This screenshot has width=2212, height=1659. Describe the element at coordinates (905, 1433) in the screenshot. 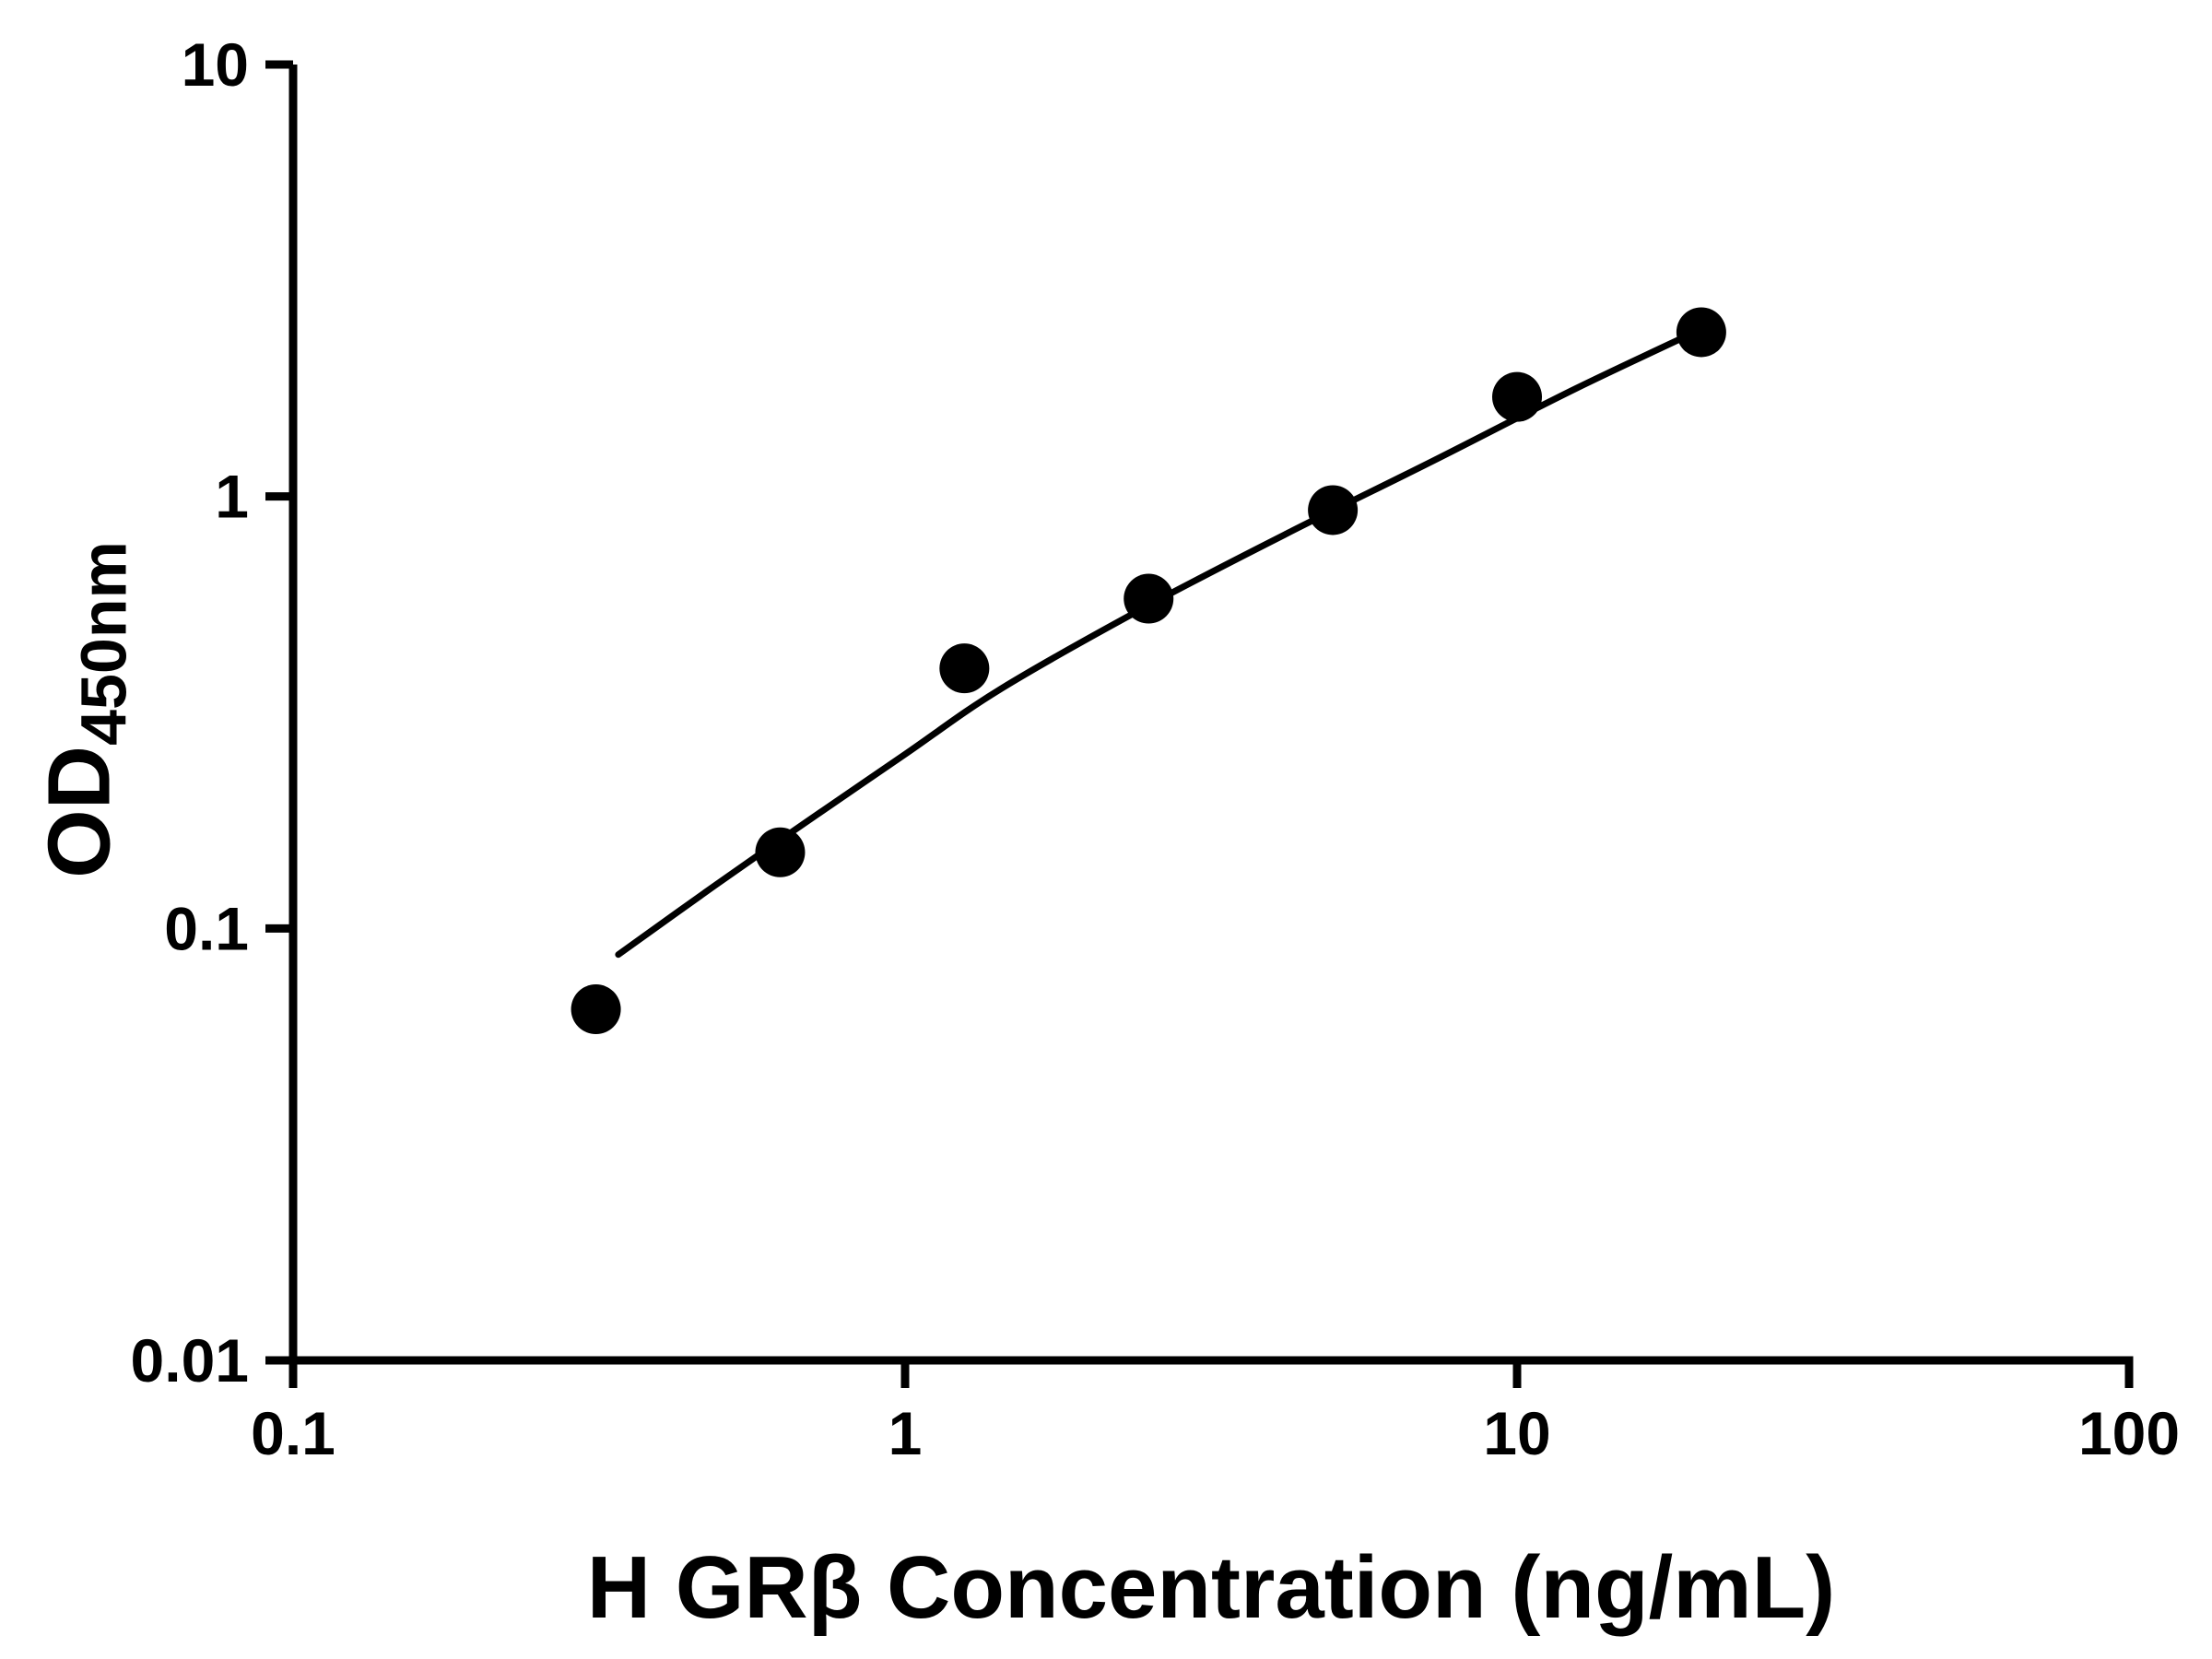

I see `x-tick-label: 1` at that location.